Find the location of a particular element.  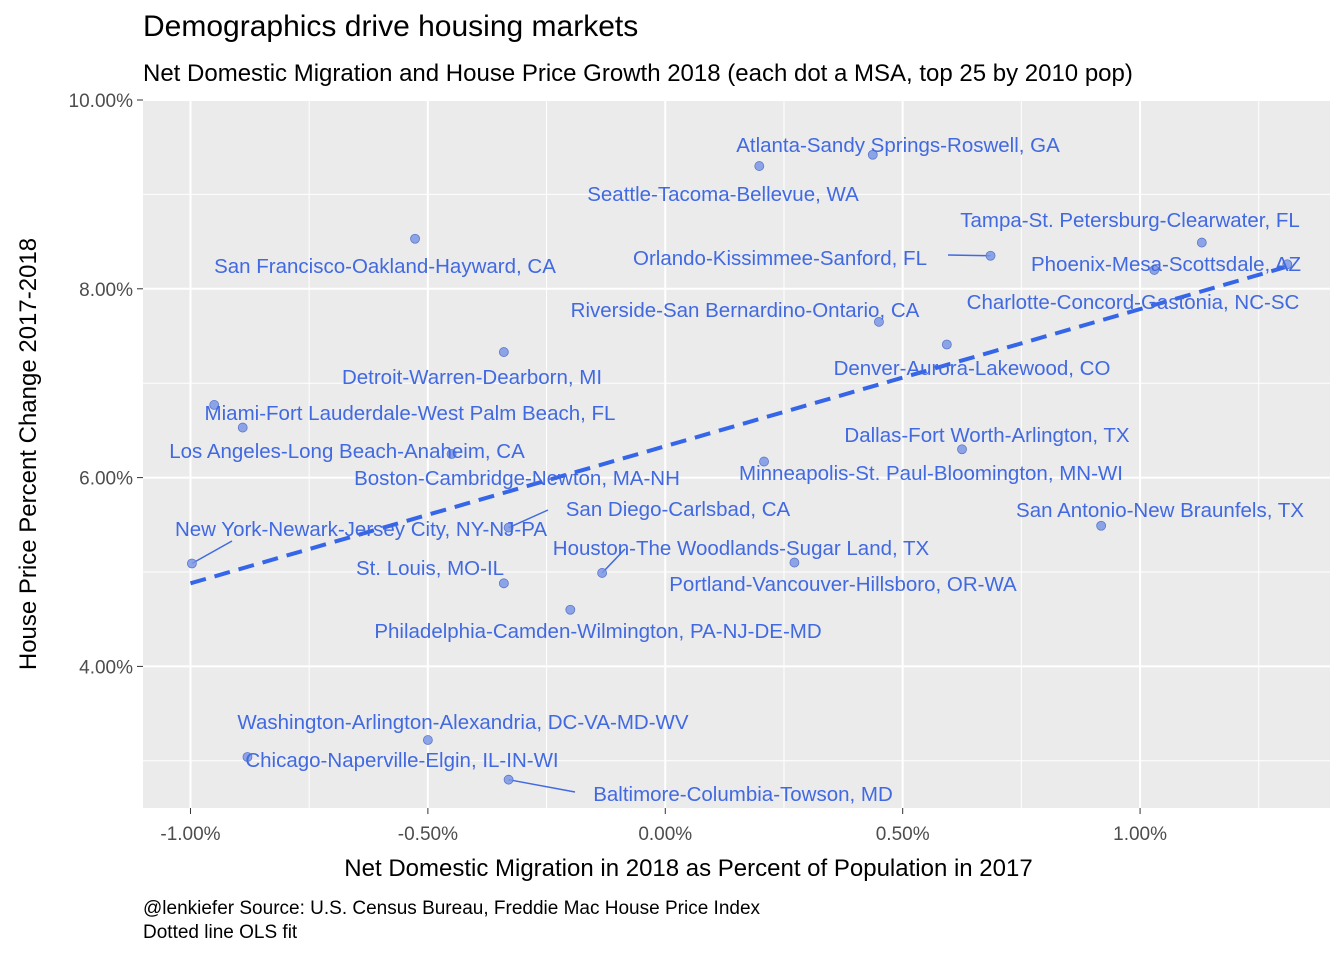

point-label: Riverside-San Bernardino-Ontario, CA is located at coordinates (745, 310).